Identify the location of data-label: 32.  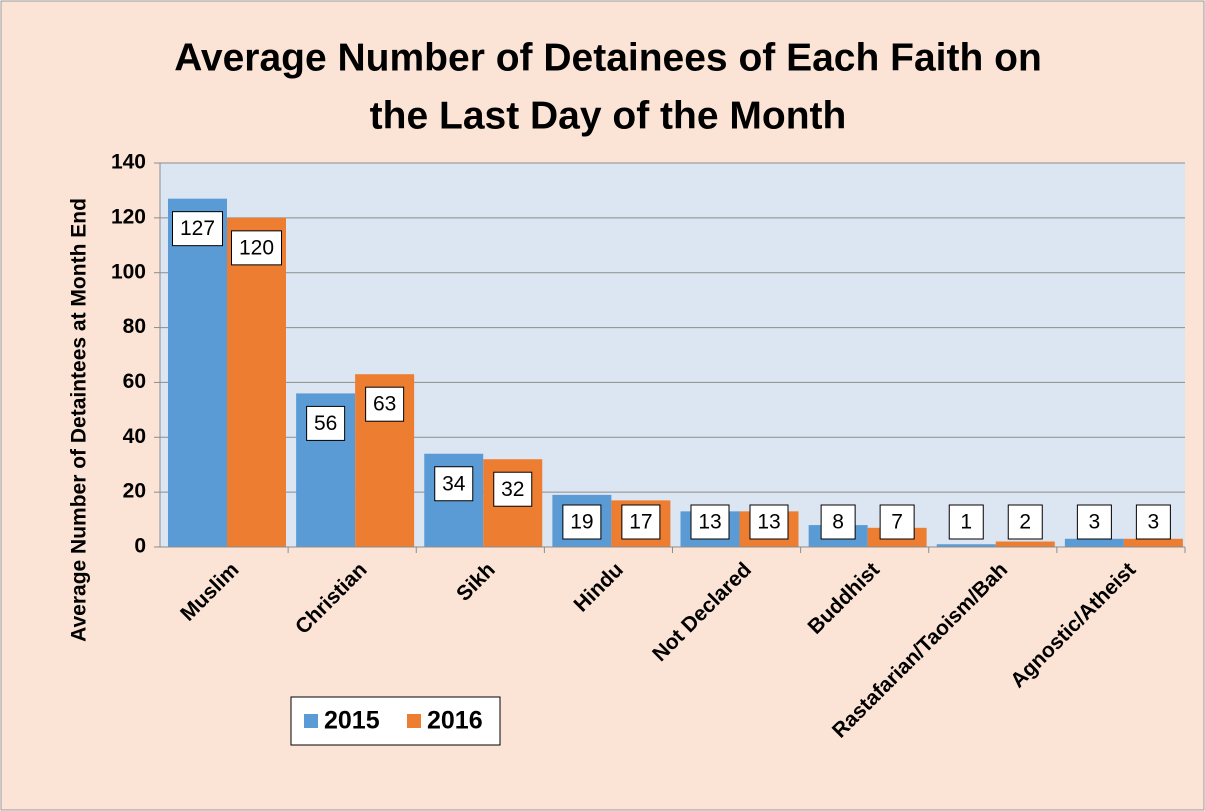
(512, 489).